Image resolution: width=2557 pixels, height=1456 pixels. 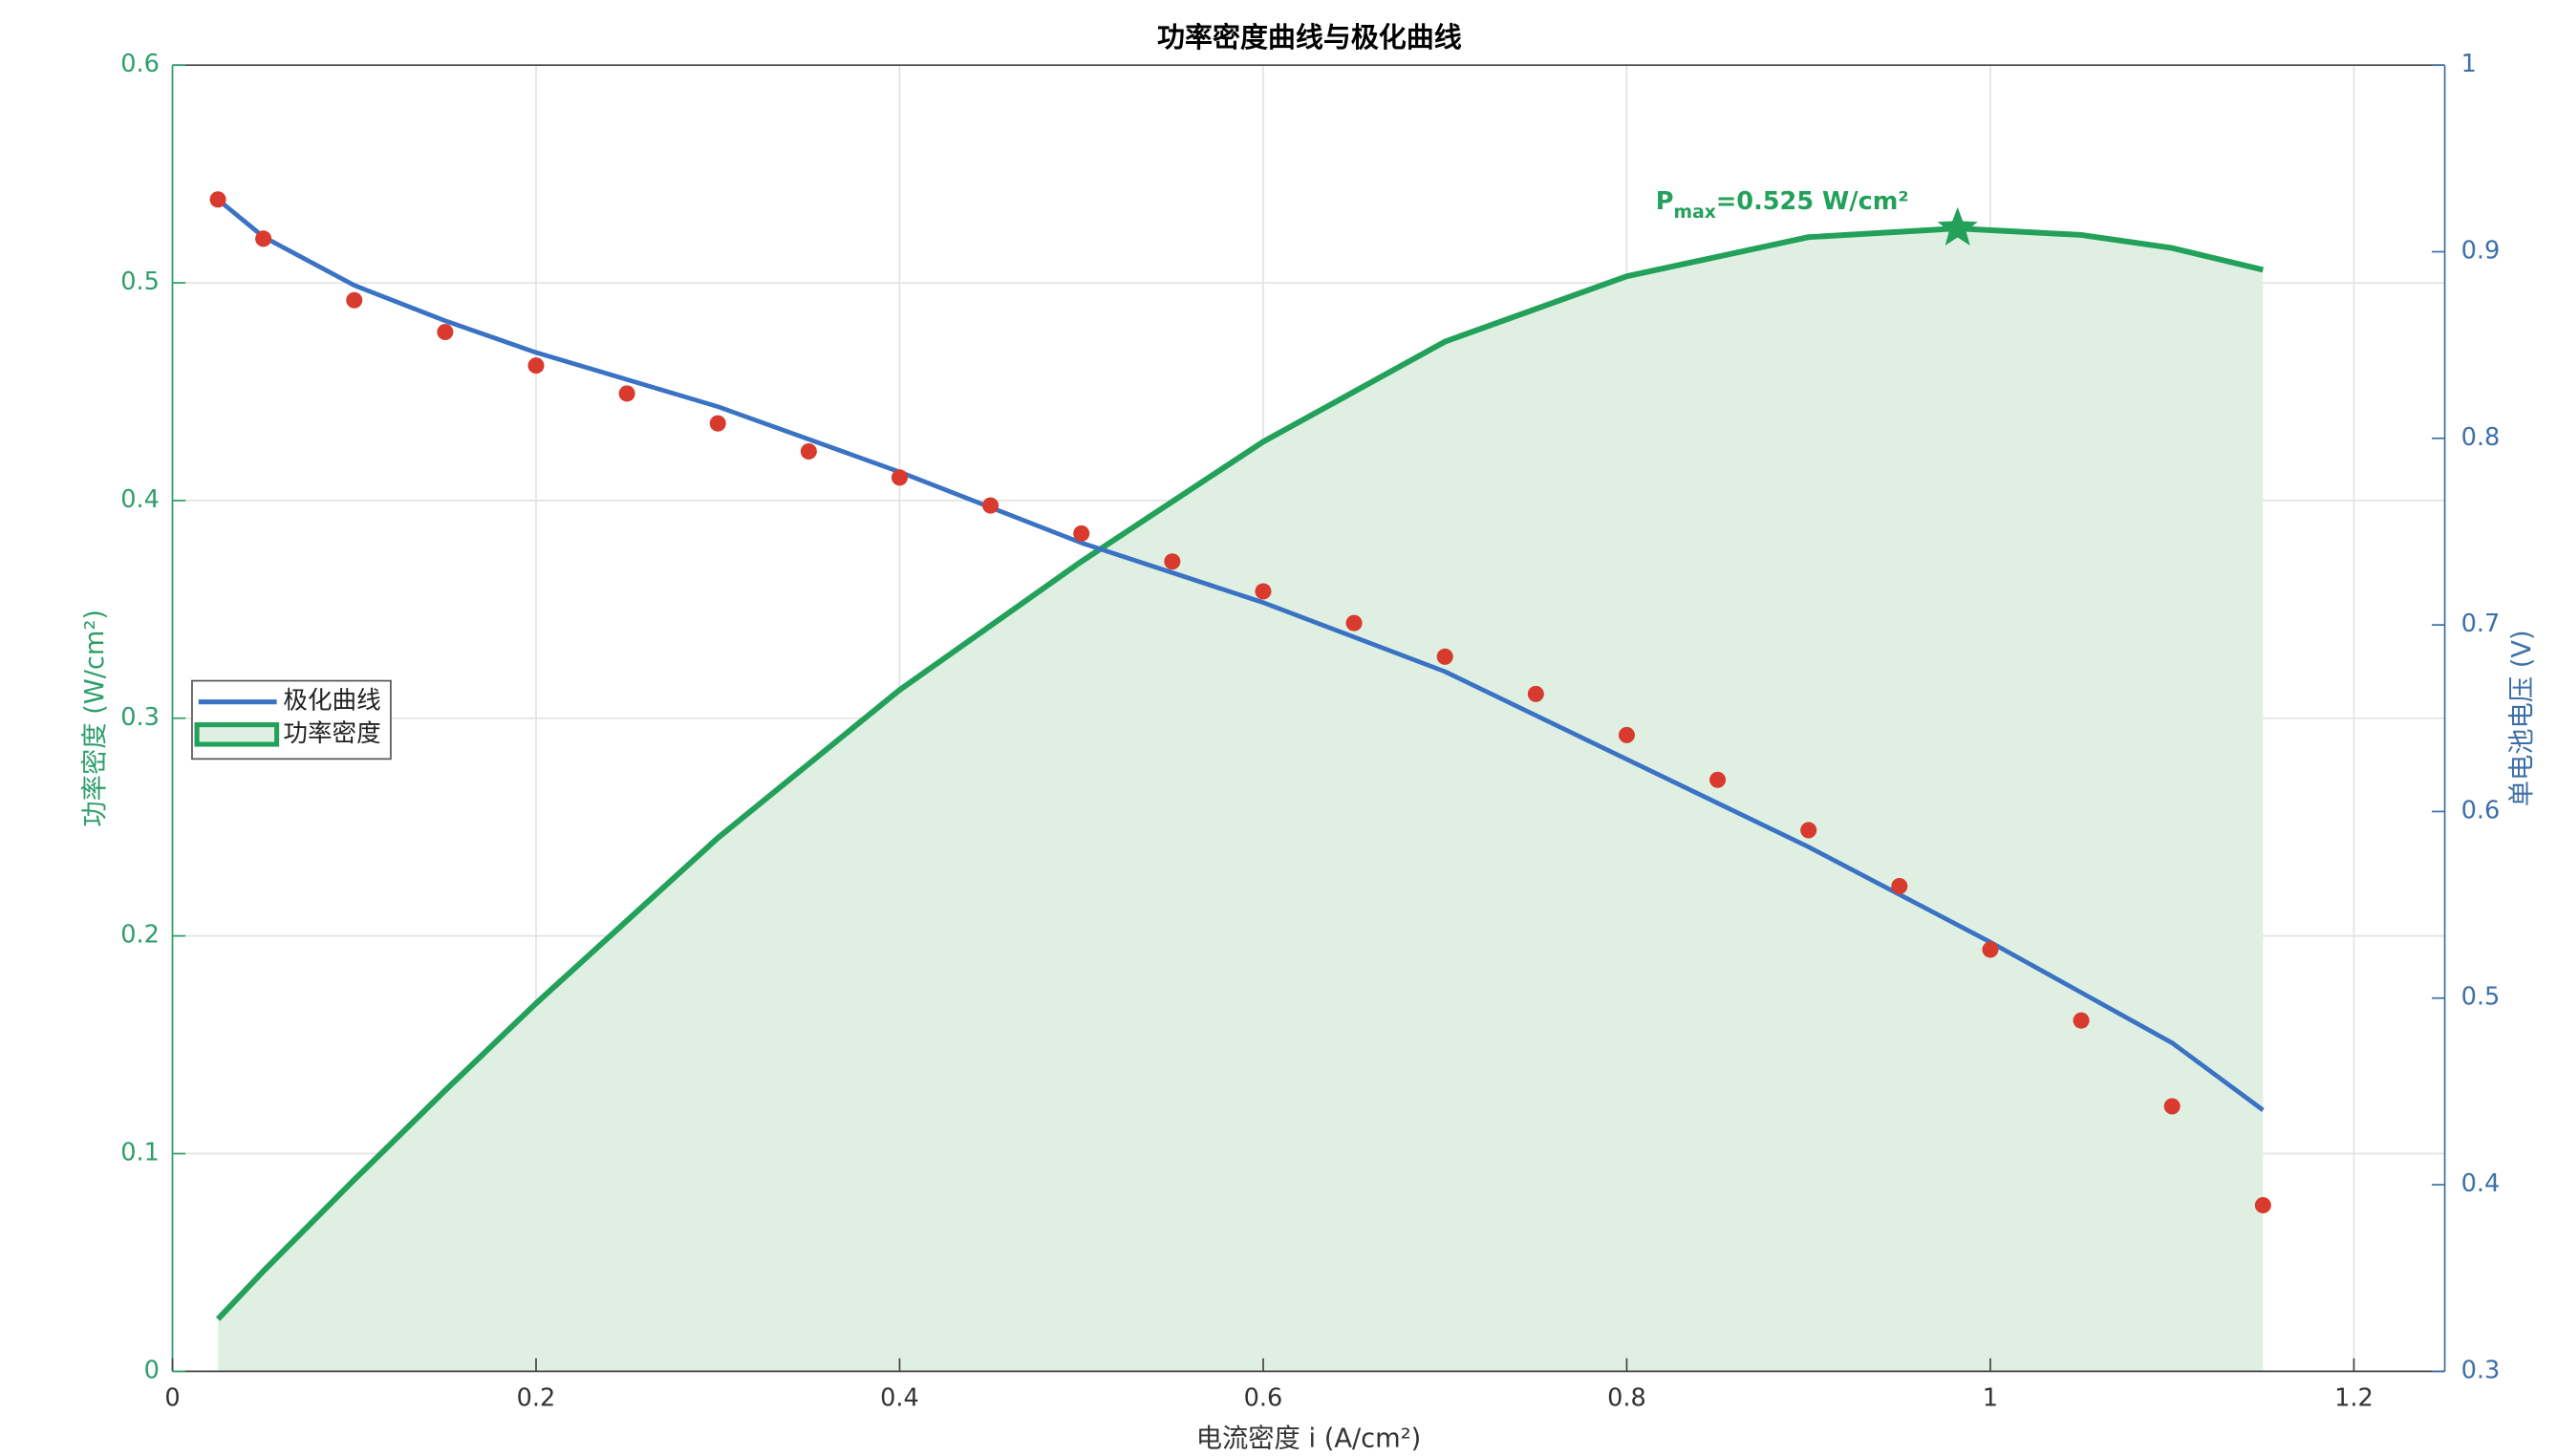 I want to click on y-tick-label: 0.1, so click(x=140, y=1152).